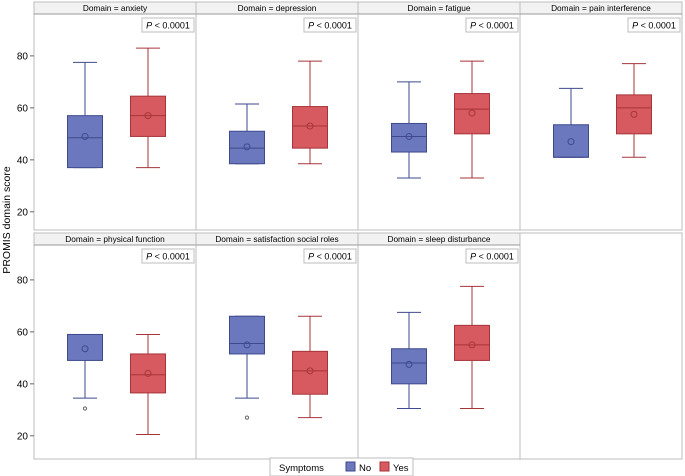  I want to click on legend-entry-yes: Yes, so click(394, 467).